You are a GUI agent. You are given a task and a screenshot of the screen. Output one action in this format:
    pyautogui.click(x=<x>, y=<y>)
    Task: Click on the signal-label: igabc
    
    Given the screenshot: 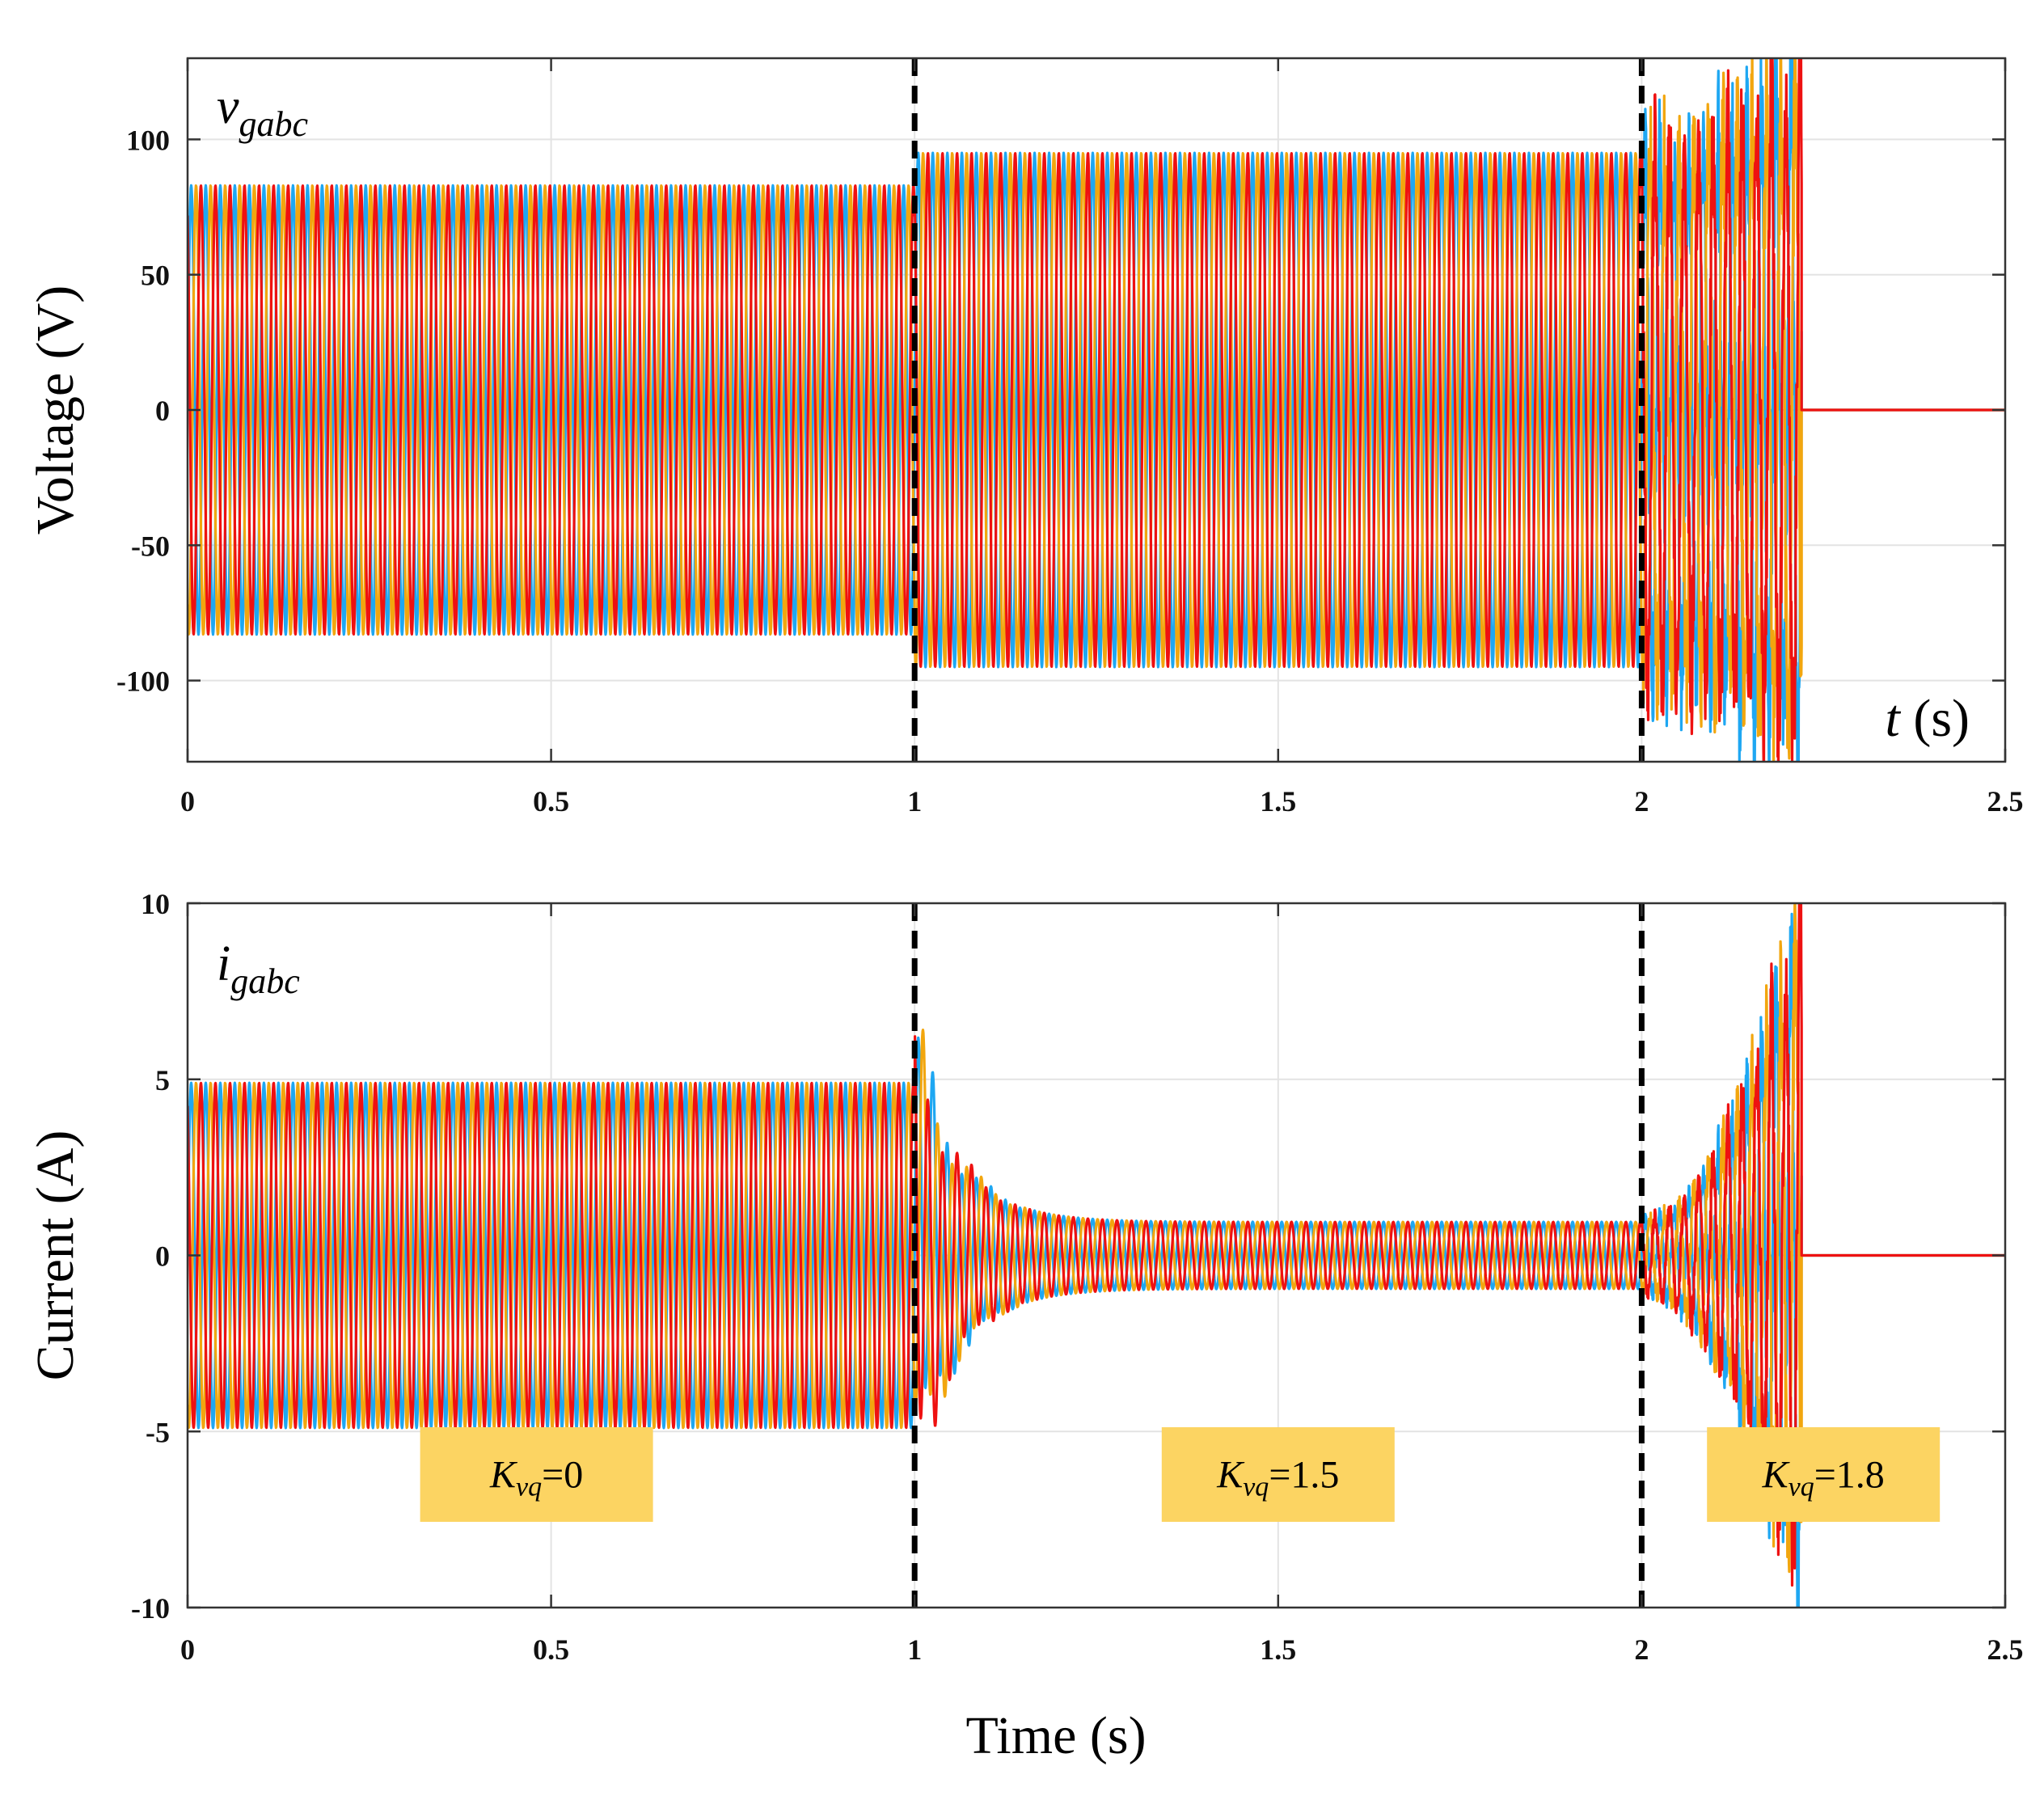 What is the action you would take?
    pyautogui.click(x=258, y=968)
    